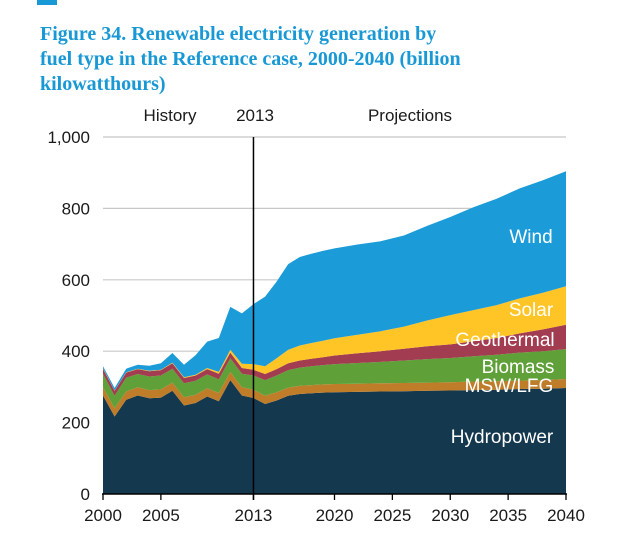  Describe the element at coordinates (76, 280) in the screenshot. I see `y-axis-label: 600` at that location.